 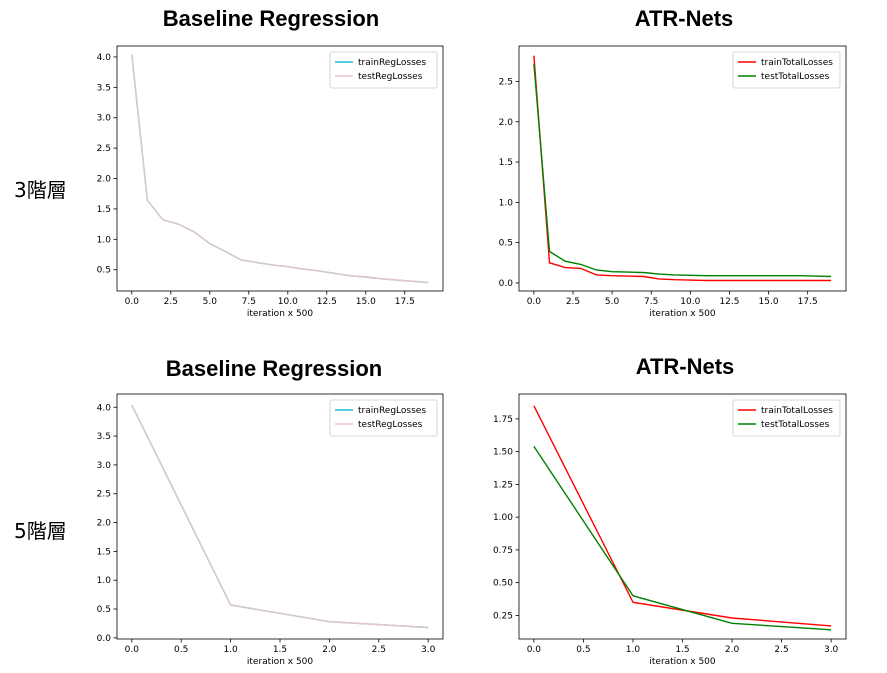 I want to click on y-tick-label: 1.50, so click(x=503, y=453).